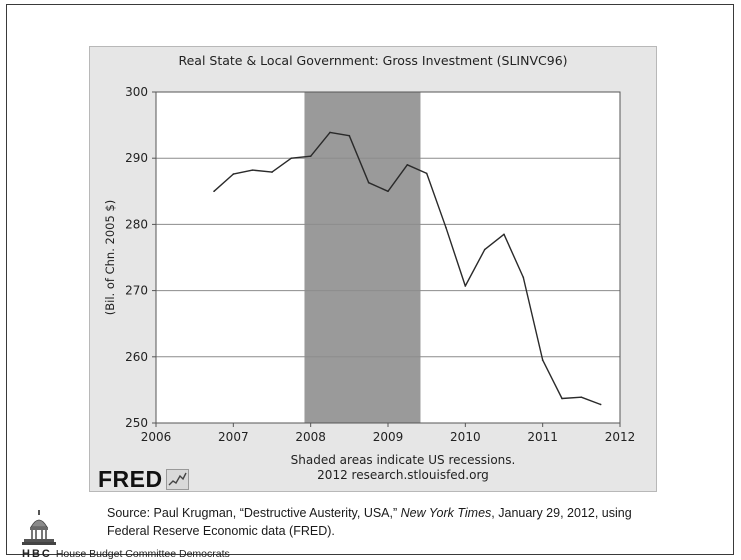 The height and width of the screenshot is (560, 741). I want to click on x-tick-label: 2008, so click(310, 437).